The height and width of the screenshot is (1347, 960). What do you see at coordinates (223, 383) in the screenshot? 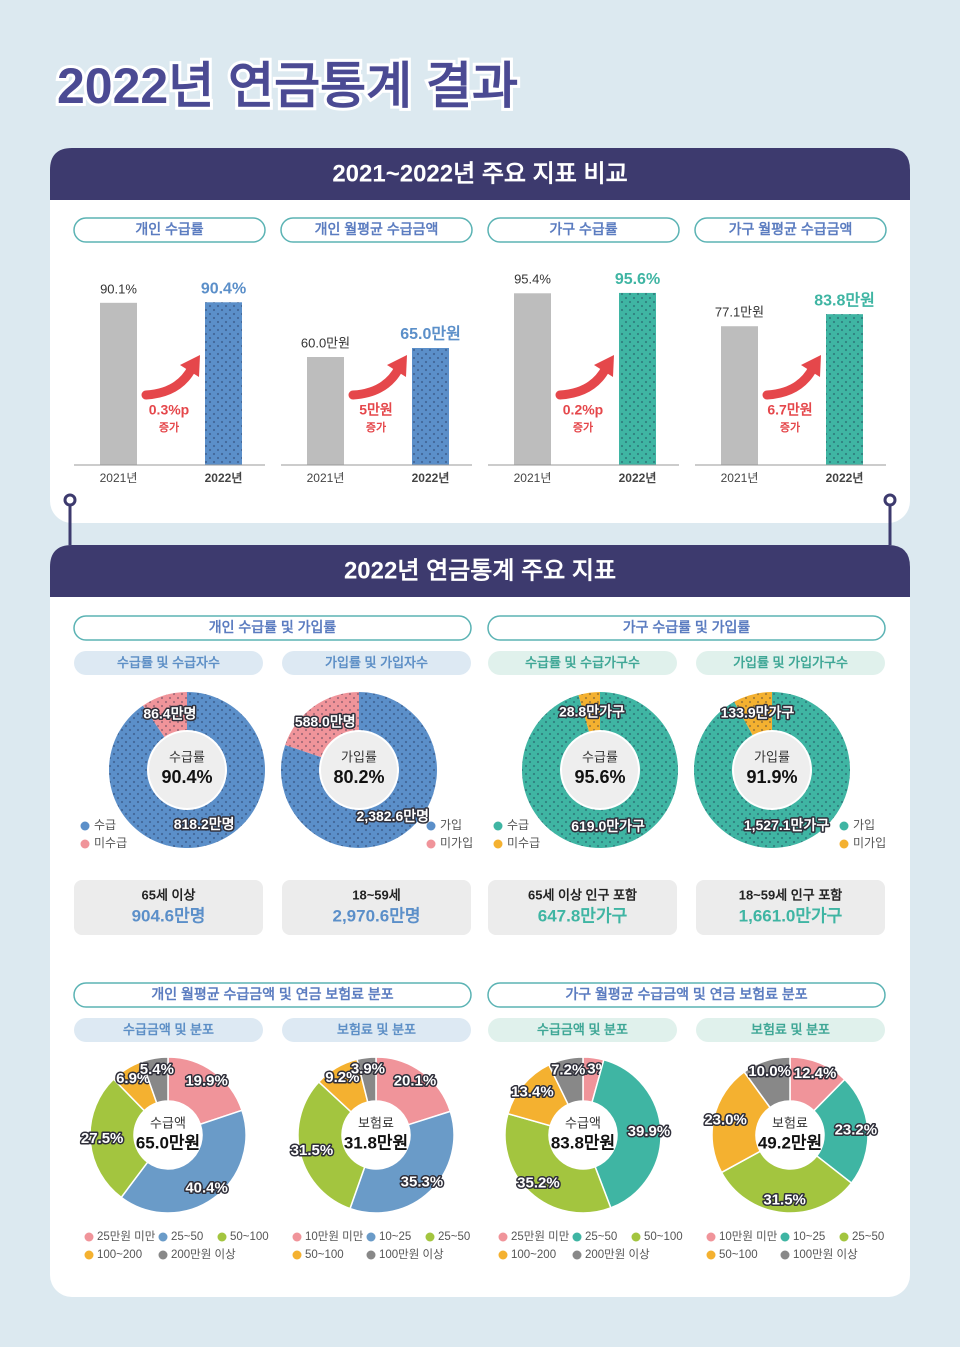
I see `bar-texture` at bounding box center [223, 383].